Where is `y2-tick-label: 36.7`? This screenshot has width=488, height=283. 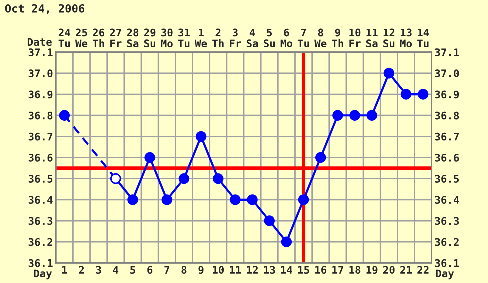
y2-tick-label: 36.7 is located at coordinates (447, 136).